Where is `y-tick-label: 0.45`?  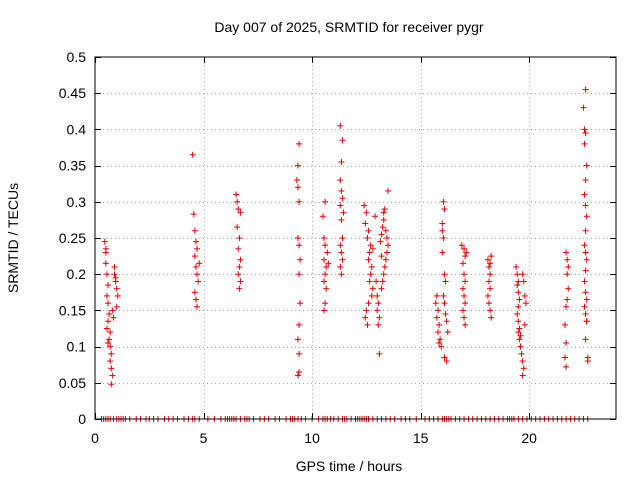
y-tick-label: 0.45 is located at coordinates (72, 93).